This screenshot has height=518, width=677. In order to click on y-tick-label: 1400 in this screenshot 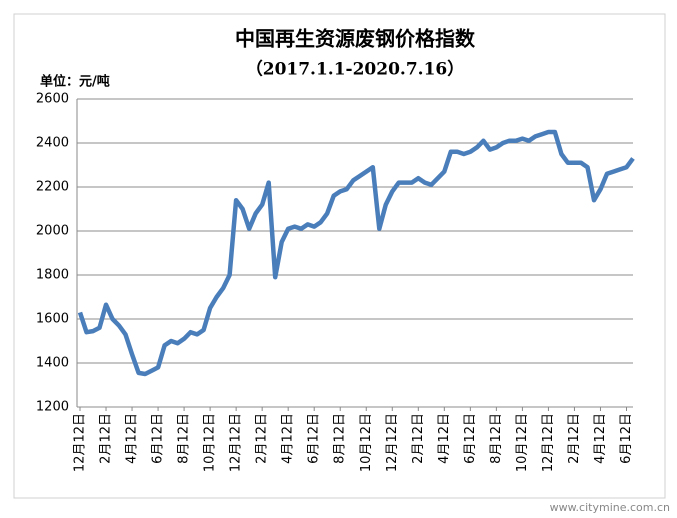, I will do `click(52, 363)`.